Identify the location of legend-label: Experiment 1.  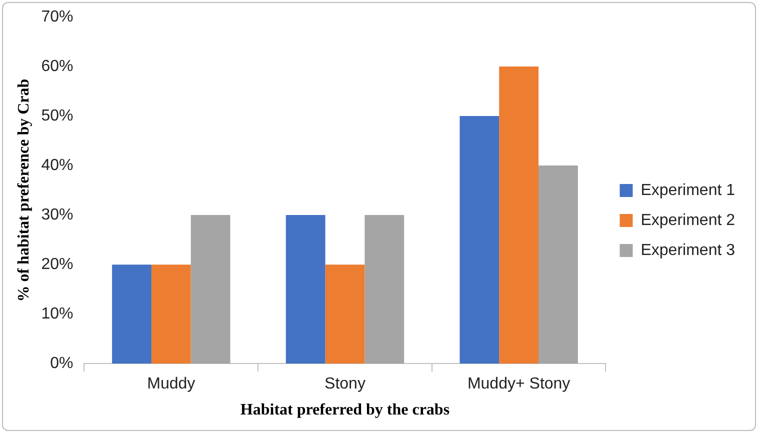
(688, 190).